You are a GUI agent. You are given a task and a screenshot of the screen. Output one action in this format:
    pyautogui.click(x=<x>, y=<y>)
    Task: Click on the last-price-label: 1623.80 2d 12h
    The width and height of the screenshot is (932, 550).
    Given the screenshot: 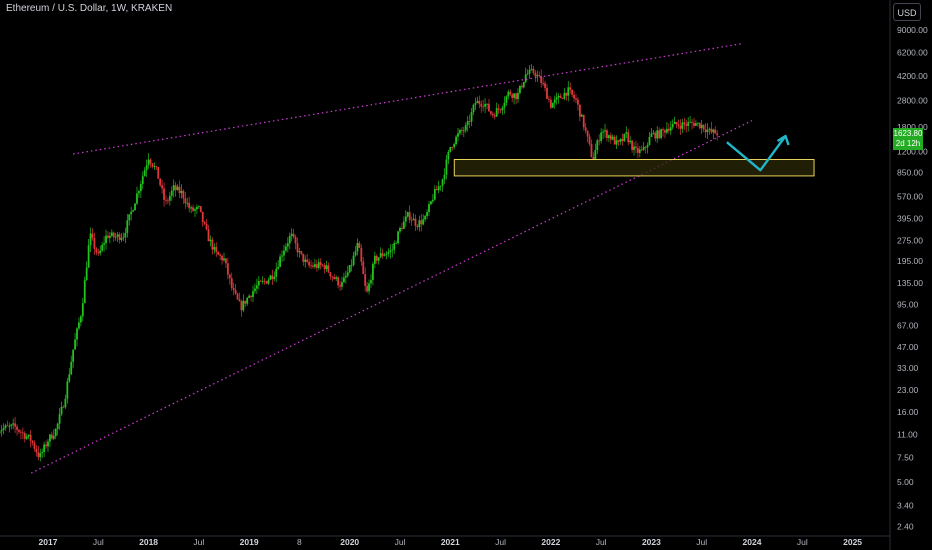 What is the action you would take?
    pyautogui.click(x=908, y=139)
    